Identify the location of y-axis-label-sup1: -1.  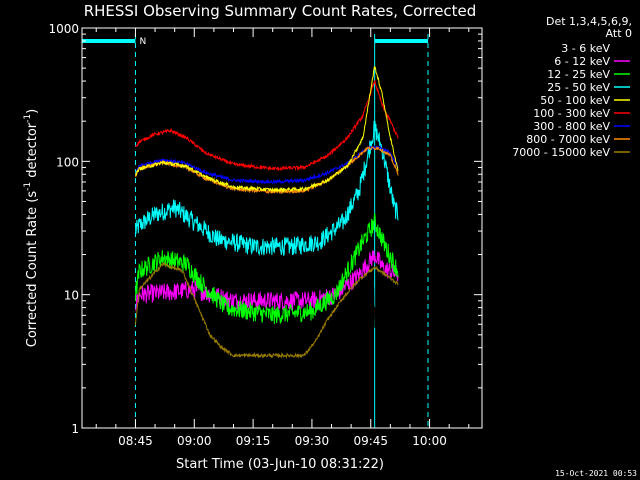
(28, 186).